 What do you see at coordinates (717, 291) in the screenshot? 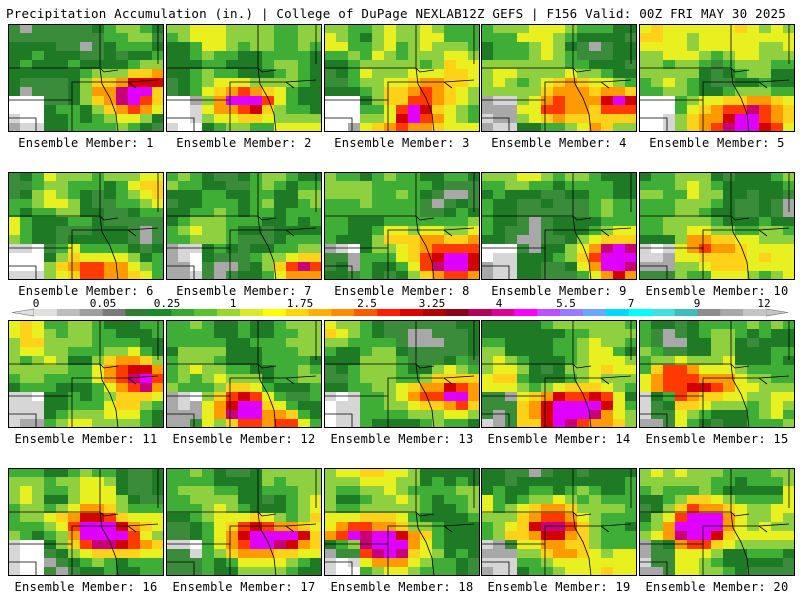
I see `member-label: Ensemble Member: 10` at bounding box center [717, 291].